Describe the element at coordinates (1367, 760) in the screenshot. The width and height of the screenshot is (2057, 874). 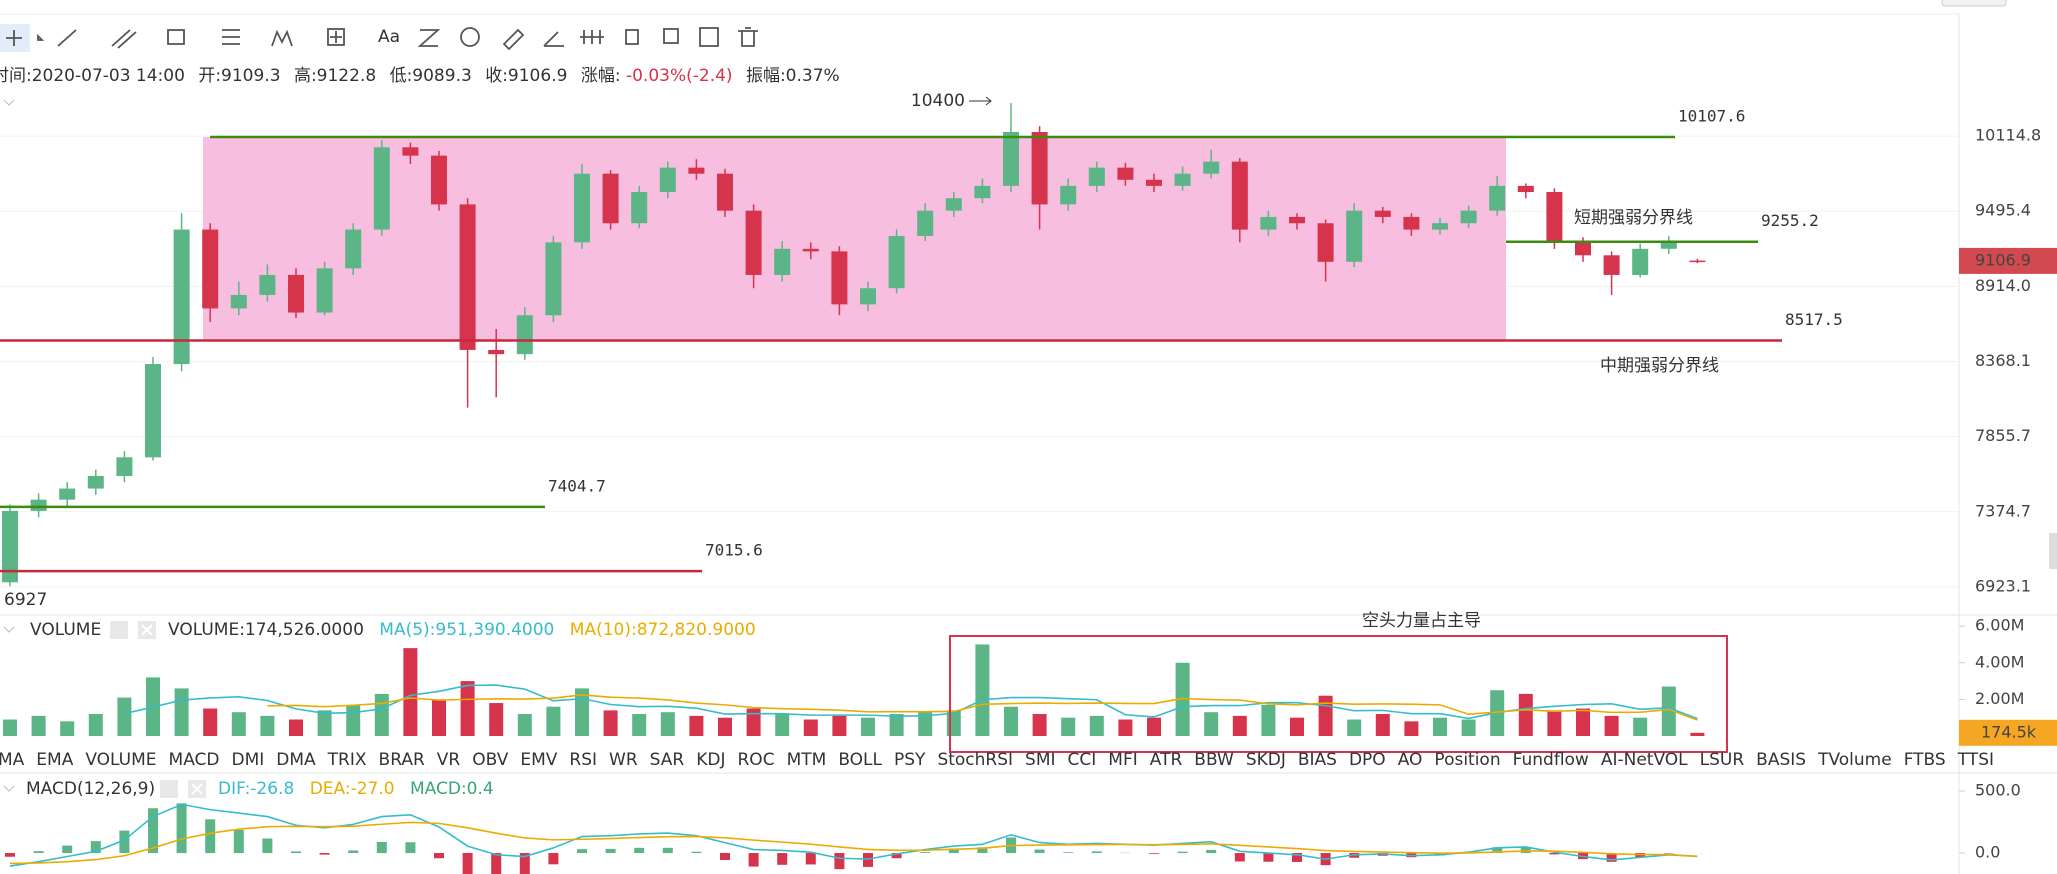
I see `indicator-tab: DPO` at that location.